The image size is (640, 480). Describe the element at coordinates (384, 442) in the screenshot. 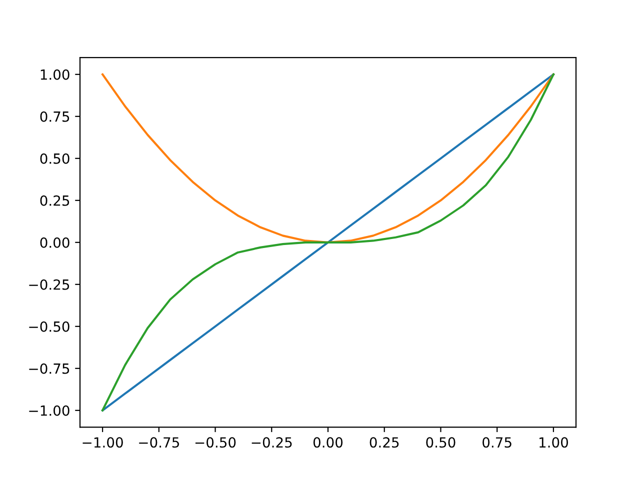

I see `x-tick-label: 0.25` at that location.